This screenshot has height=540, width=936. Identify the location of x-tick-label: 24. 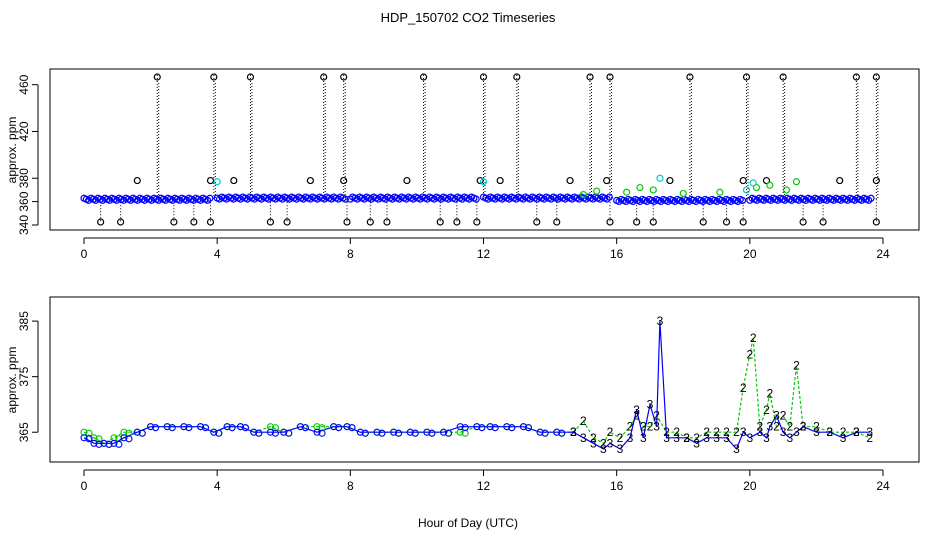
(883, 254).